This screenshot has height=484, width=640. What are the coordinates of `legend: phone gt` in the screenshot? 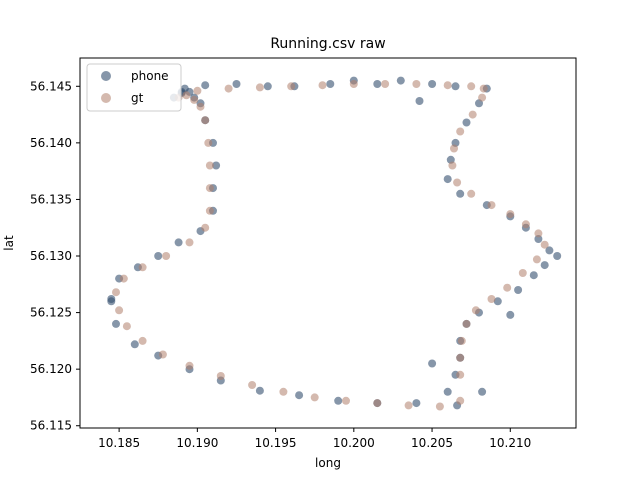 It's located at (134, 87).